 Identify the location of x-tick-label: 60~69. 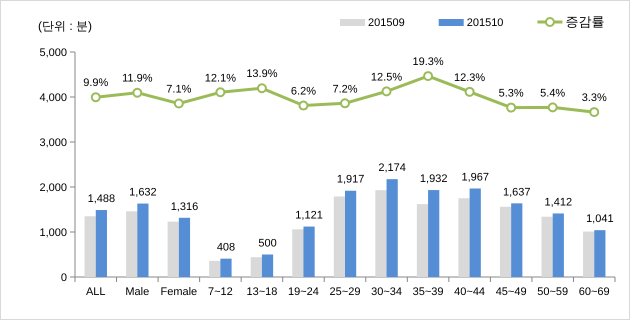
(594, 292).